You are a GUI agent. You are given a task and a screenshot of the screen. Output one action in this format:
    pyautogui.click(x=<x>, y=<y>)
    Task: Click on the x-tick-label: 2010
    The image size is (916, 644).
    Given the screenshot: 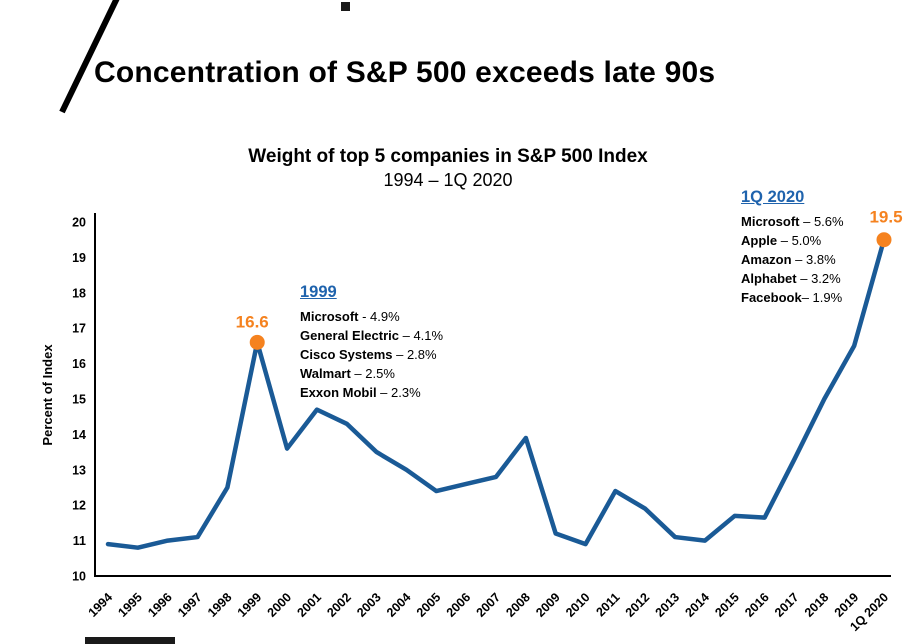 What is the action you would take?
    pyautogui.click(x=578, y=605)
    